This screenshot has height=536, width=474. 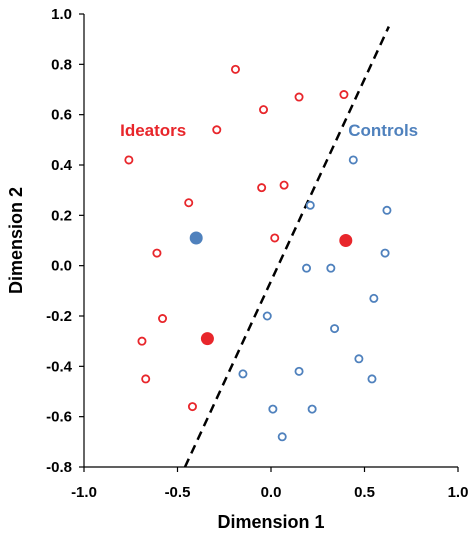 I want to click on y-tick-label: 0.0, so click(x=61, y=266).